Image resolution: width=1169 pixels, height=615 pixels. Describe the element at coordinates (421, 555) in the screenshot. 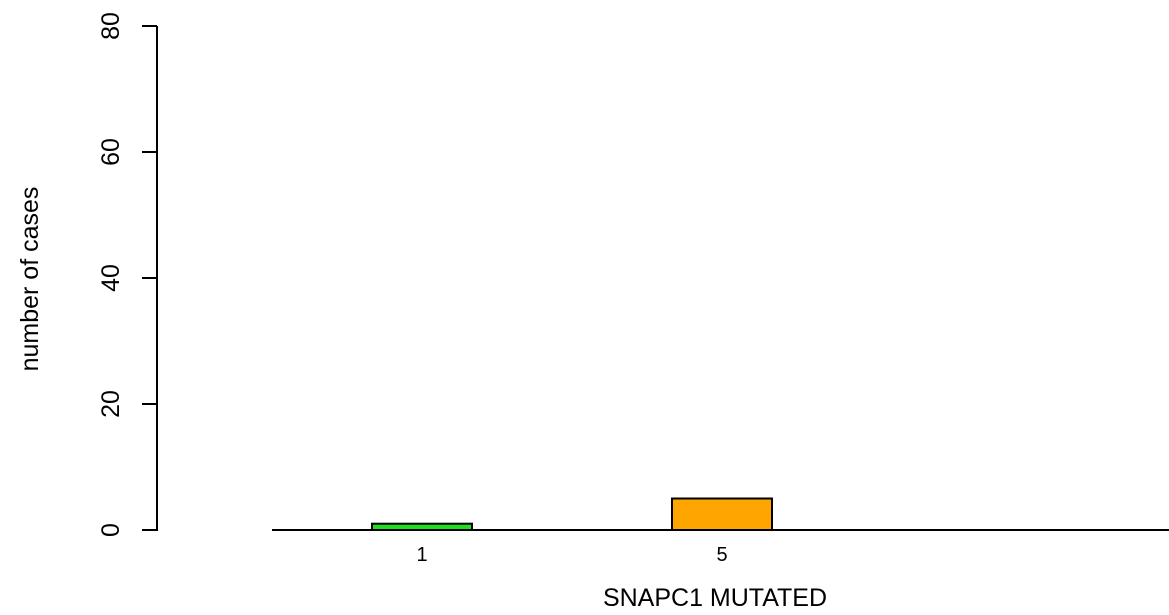

I see `bar-value-label: 1` at that location.